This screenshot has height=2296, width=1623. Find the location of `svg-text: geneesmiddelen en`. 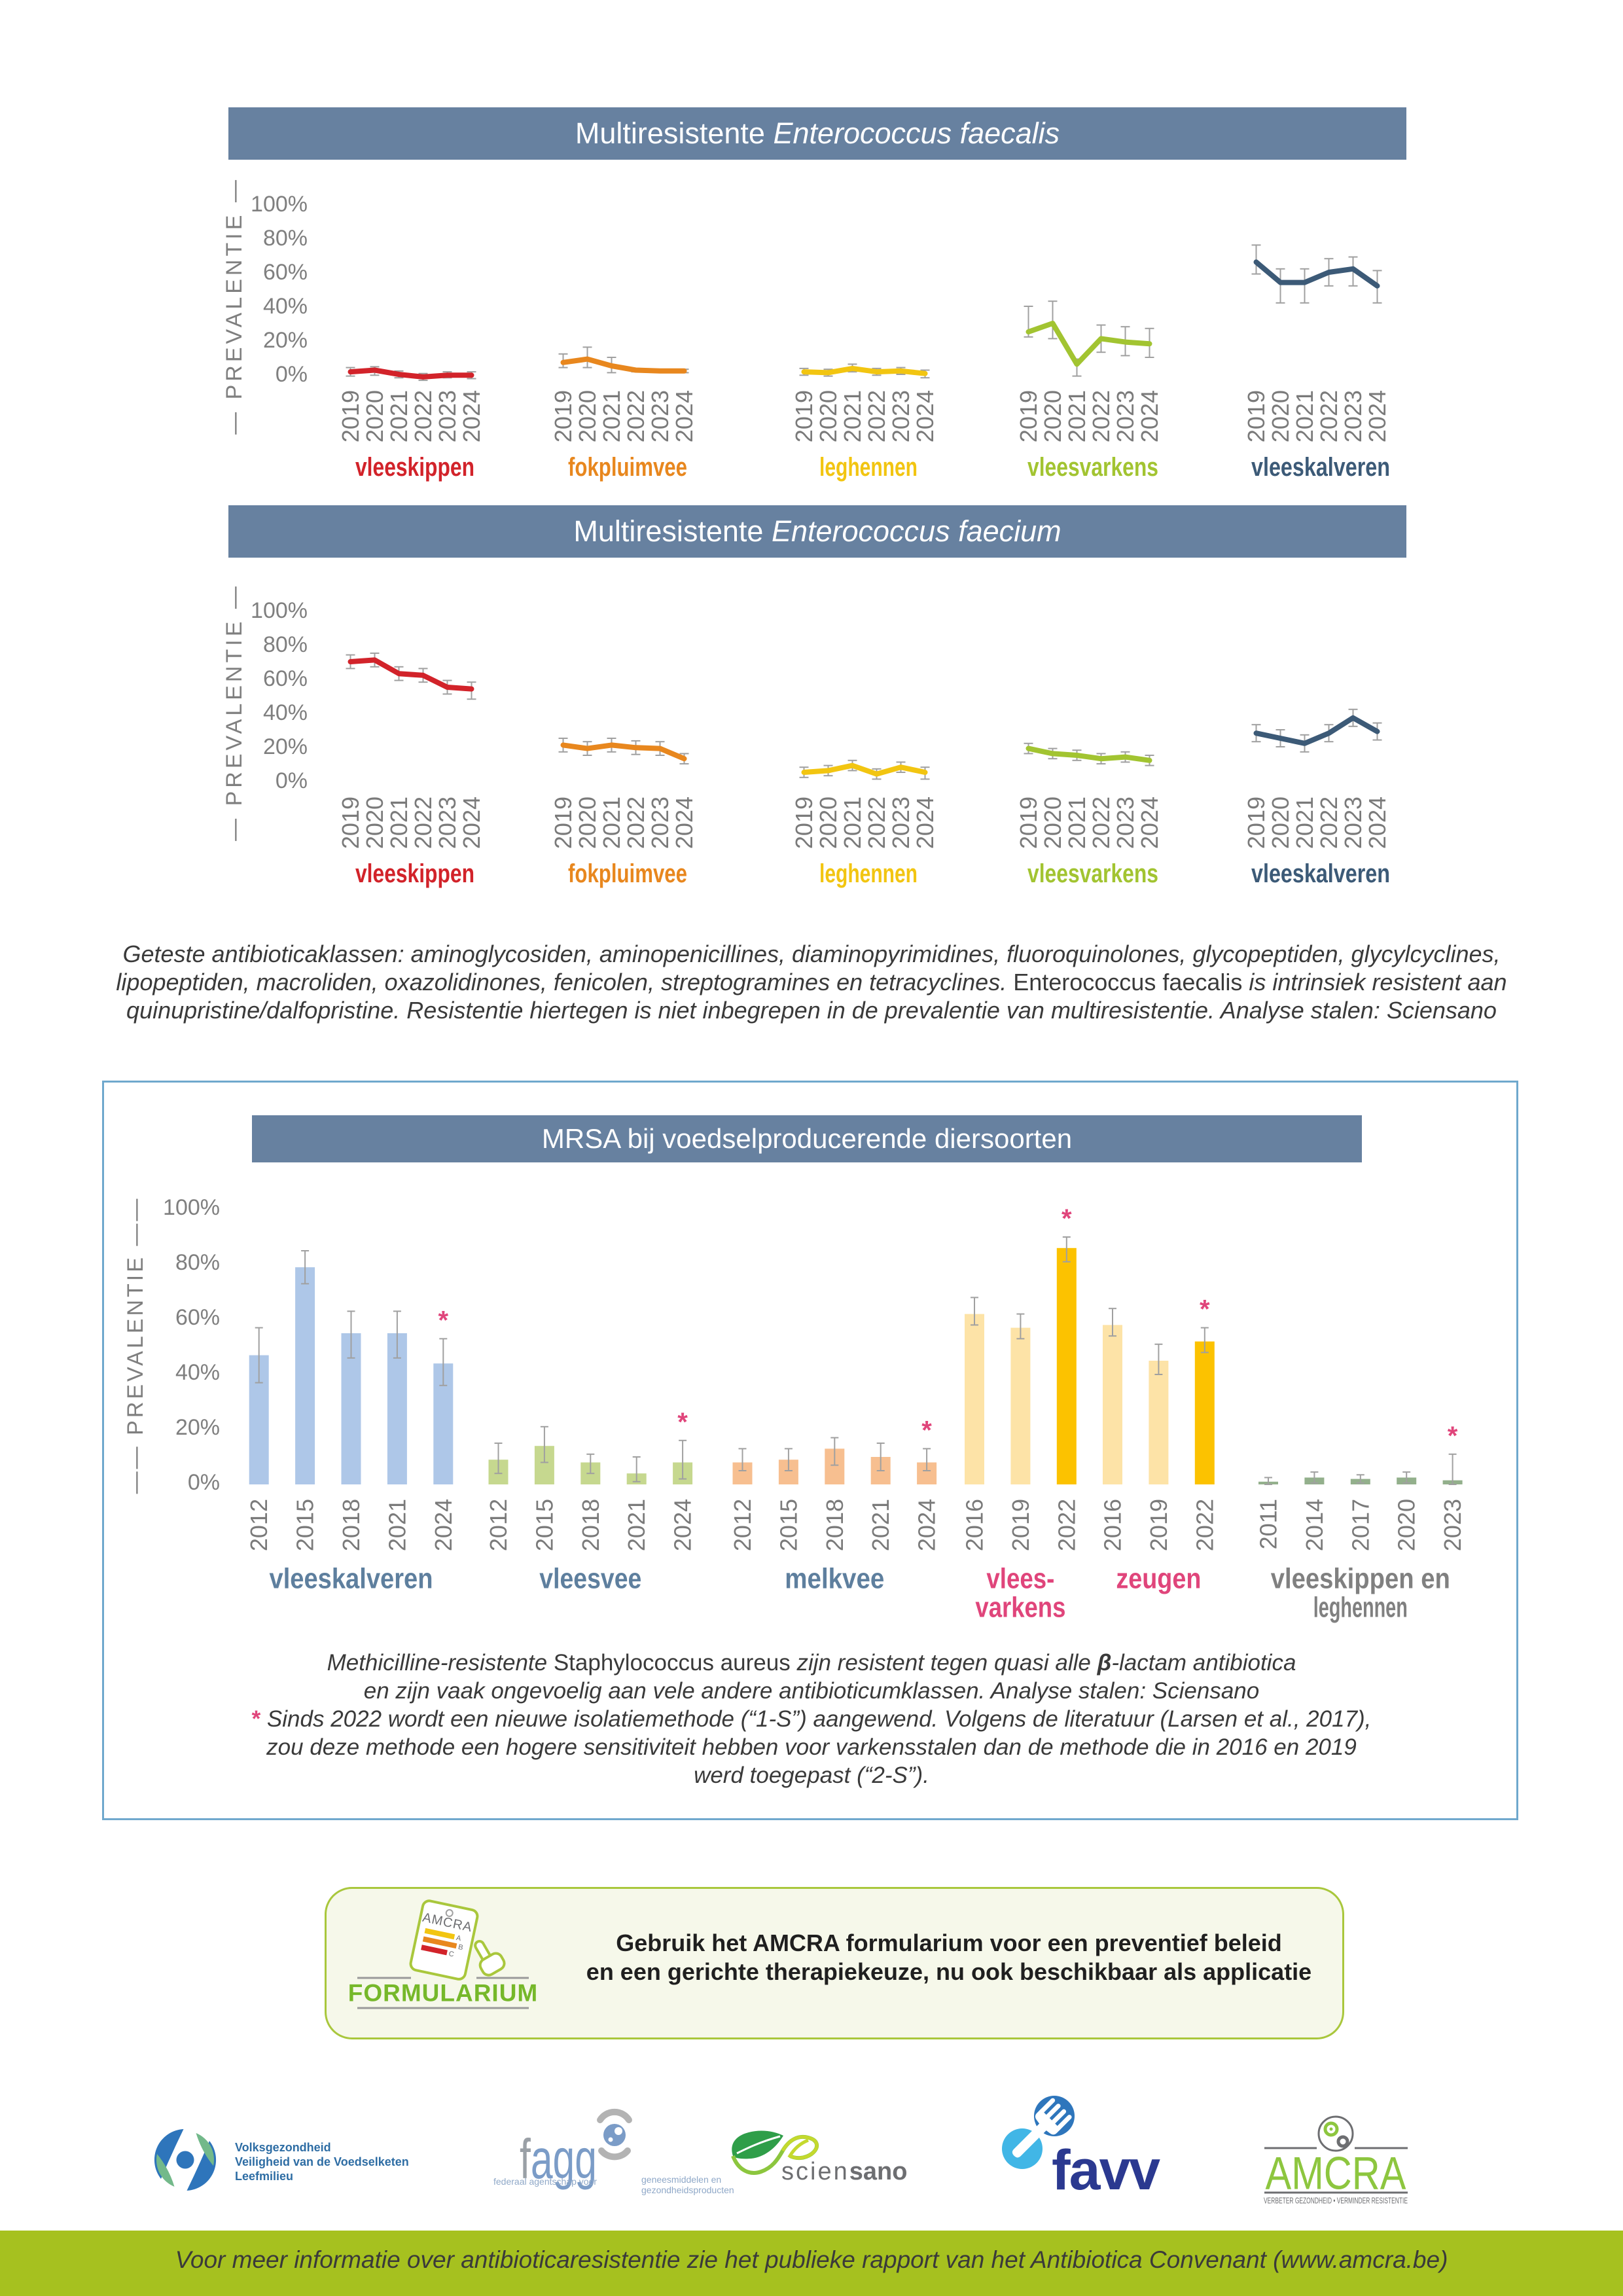

svg-text: geneesmiddelen en is located at coordinates (681, 2179).